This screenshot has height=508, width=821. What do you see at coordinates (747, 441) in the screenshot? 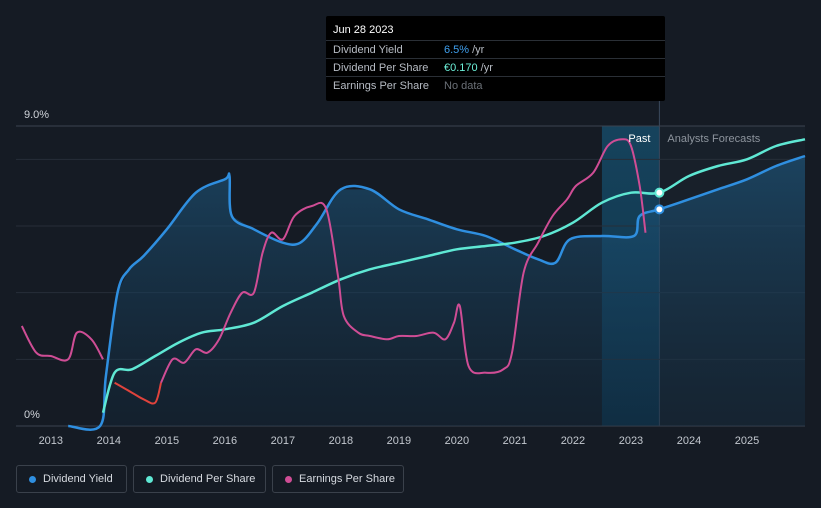
I see `x-tick-label: 2025` at bounding box center [747, 441].